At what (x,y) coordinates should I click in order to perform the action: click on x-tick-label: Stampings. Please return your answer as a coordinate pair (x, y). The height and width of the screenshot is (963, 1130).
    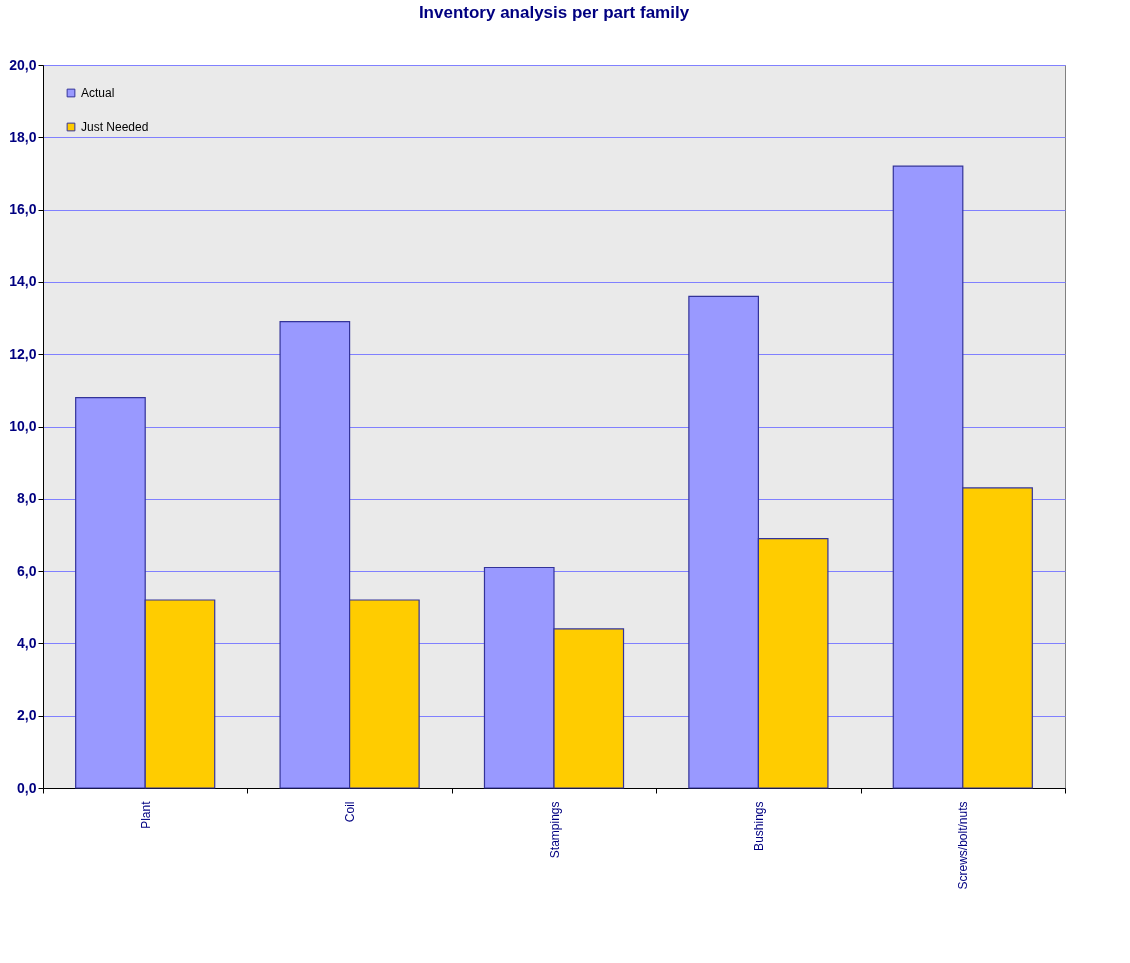
    Looking at the image, I should click on (554, 830).